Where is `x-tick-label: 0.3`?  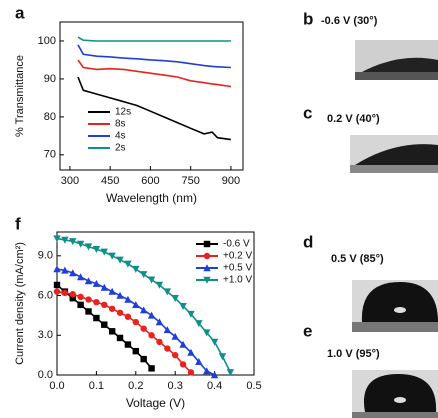
x-tick-label: 0.3 is located at coordinates (175, 386).